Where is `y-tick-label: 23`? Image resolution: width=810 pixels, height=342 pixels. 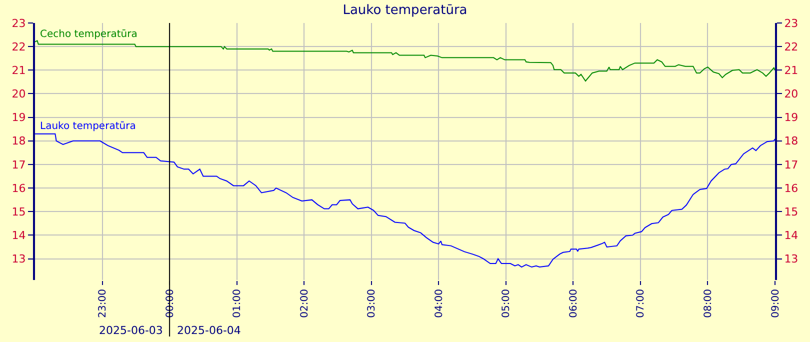
y-tick-label: 23 is located at coordinates (19, 23).